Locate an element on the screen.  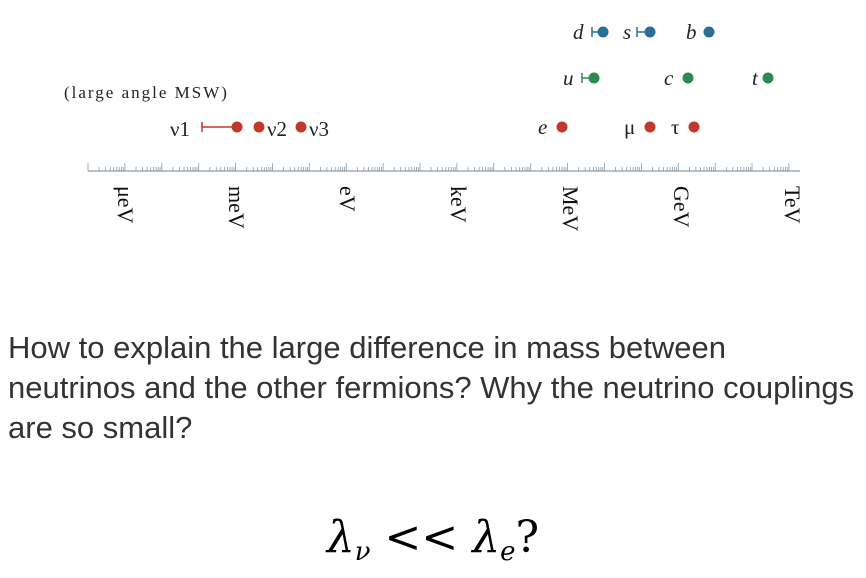
up-quarks-row: u c t is located at coordinates (668, 78).